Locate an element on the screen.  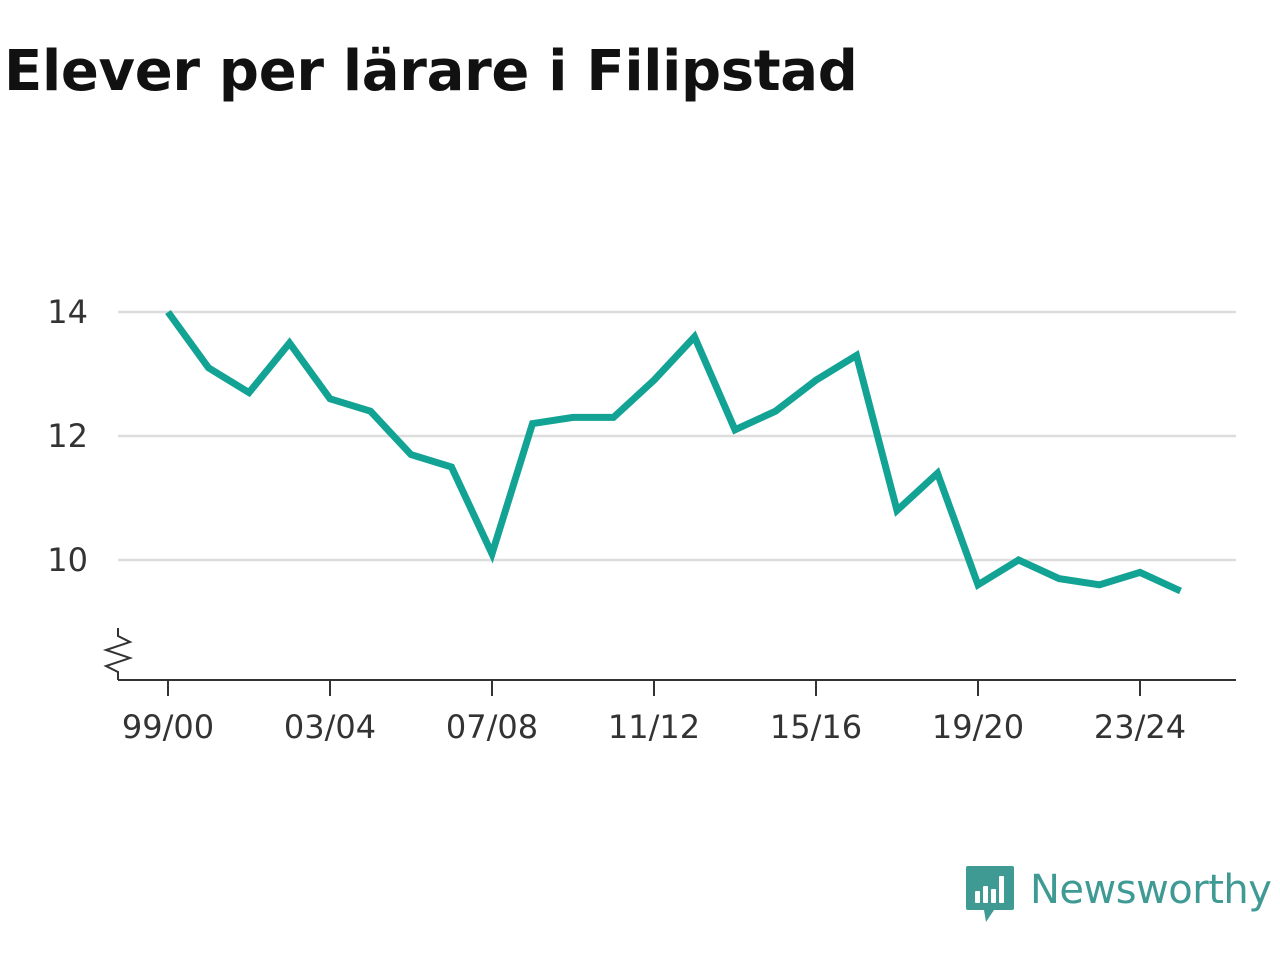
x-tick-label: 99/00 is located at coordinates (168, 727).